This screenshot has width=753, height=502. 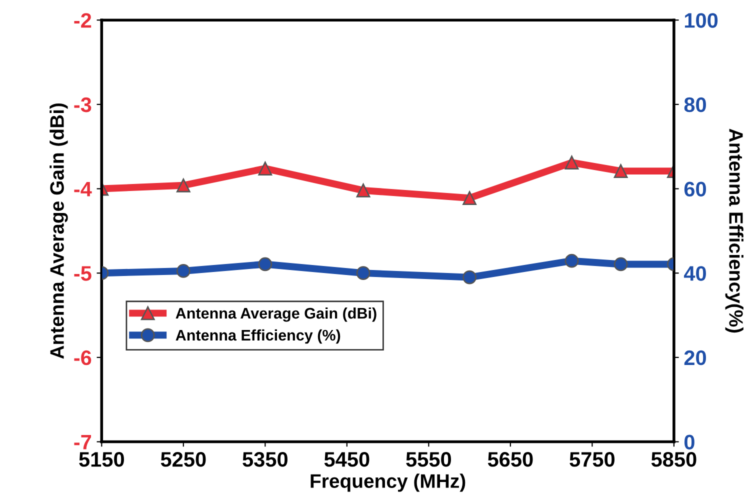 What do you see at coordinates (83, 273) in the screenshot?
I see `y-tick-label: -5` at bounding box center [83, 273].